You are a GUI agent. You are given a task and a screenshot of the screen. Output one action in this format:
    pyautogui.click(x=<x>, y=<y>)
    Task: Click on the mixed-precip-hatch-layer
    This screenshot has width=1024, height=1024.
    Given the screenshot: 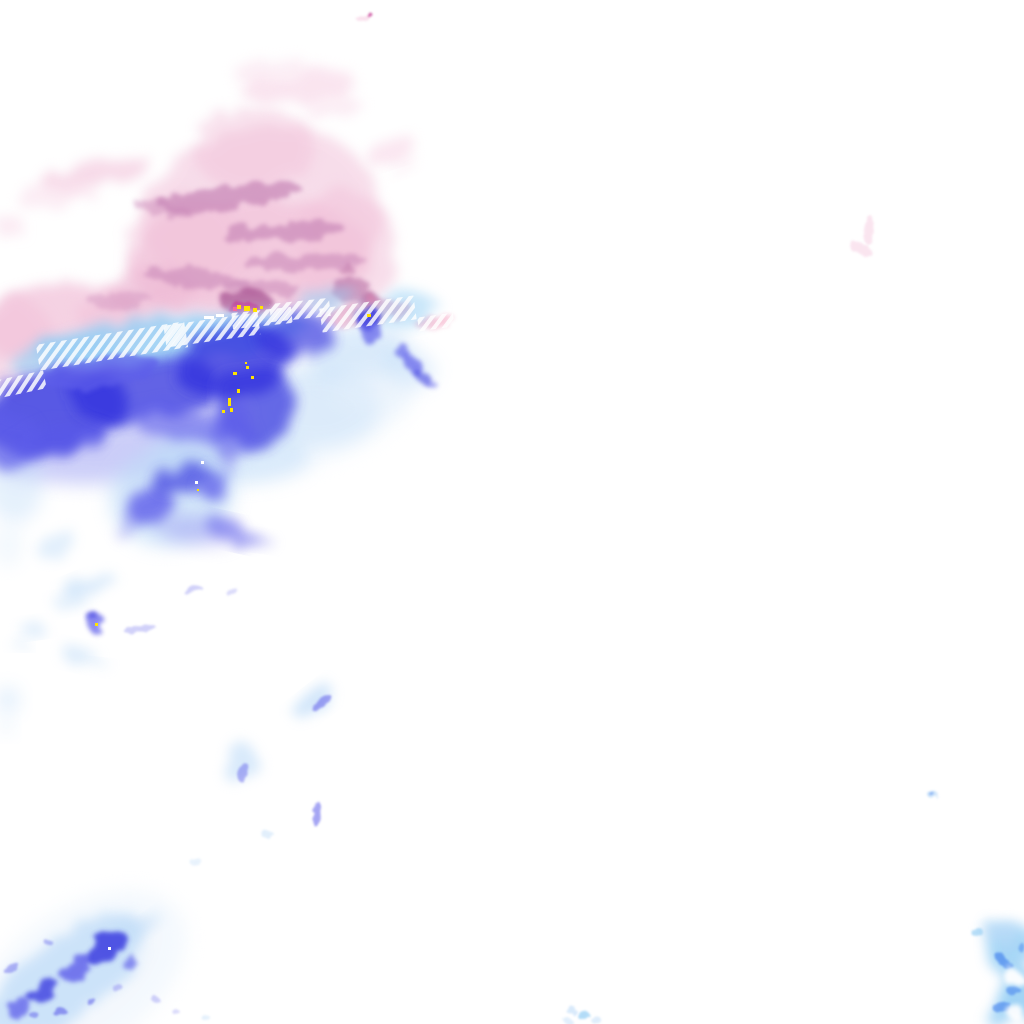 What is the action you would take?
    pyautogui.click(x=227, y=347)
    